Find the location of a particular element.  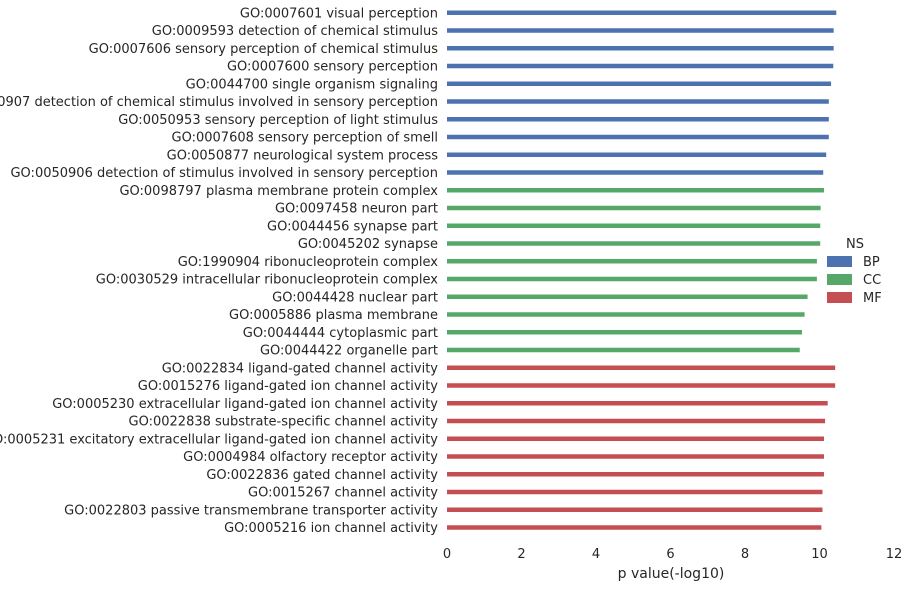

category-label: GO:1990904 ribonucleoprotein complex is located at coordinates (308, 262).